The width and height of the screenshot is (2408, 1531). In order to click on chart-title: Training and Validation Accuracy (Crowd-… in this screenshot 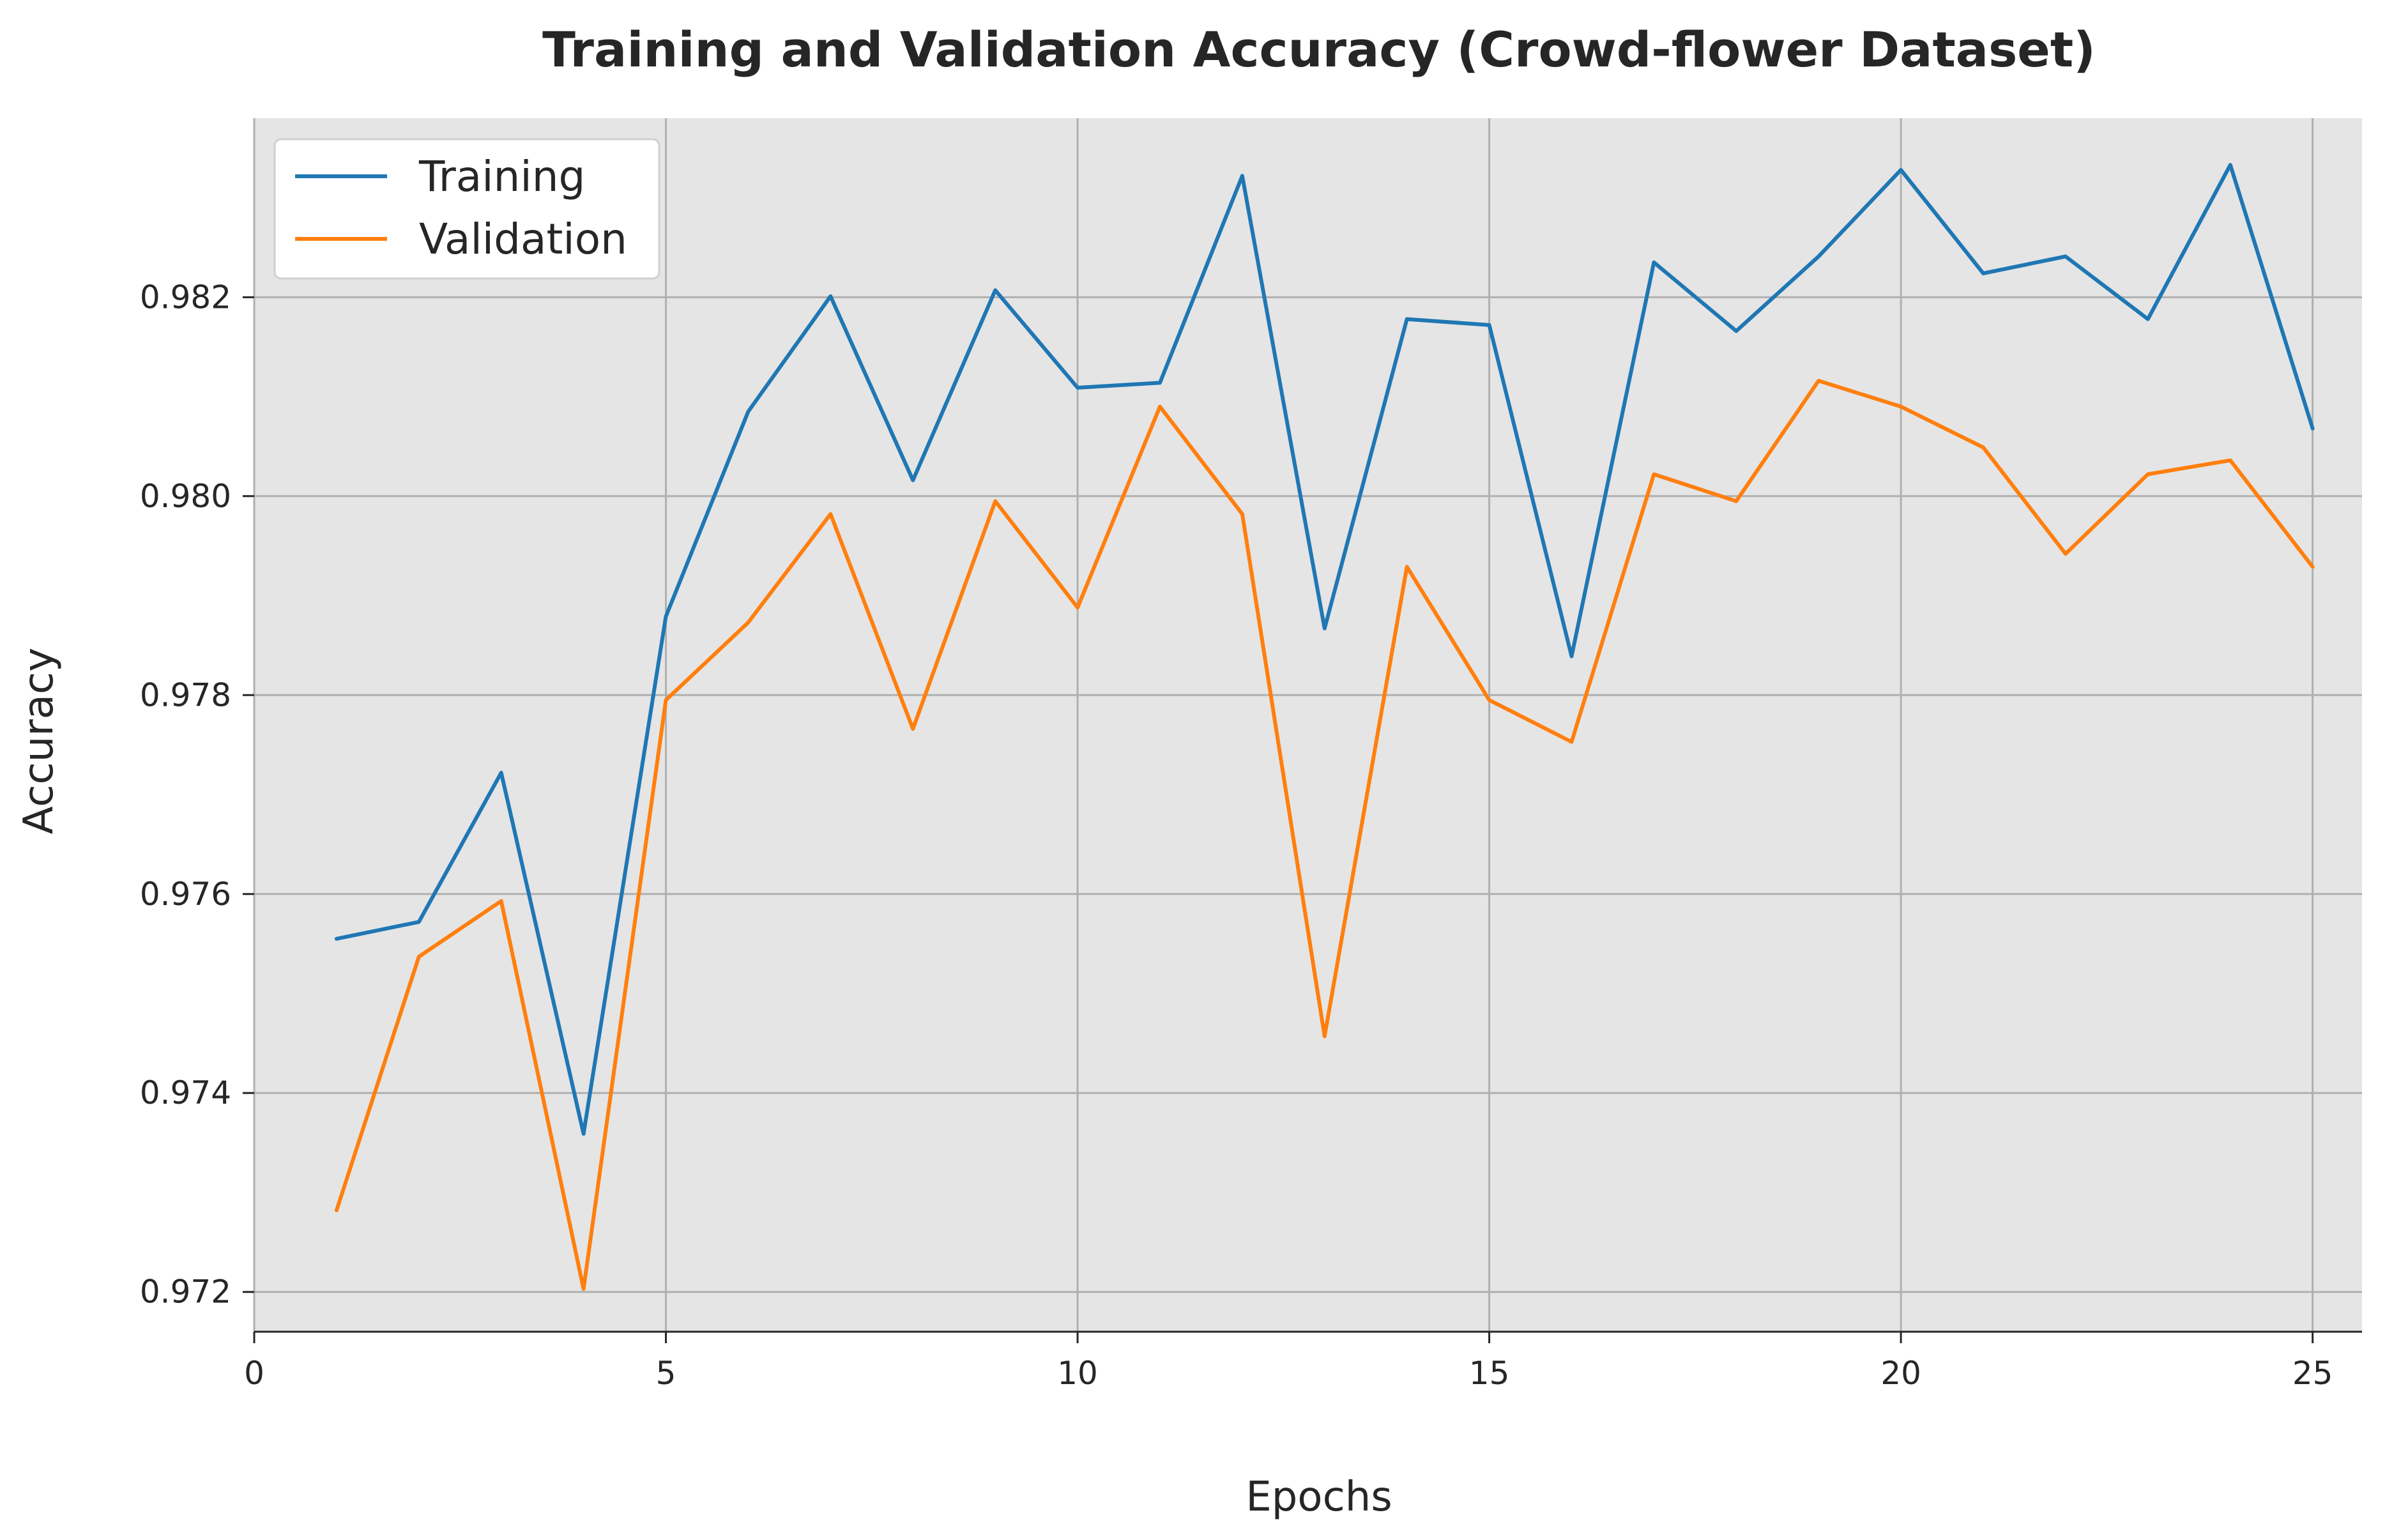, I will do `click(1319, 49)`.